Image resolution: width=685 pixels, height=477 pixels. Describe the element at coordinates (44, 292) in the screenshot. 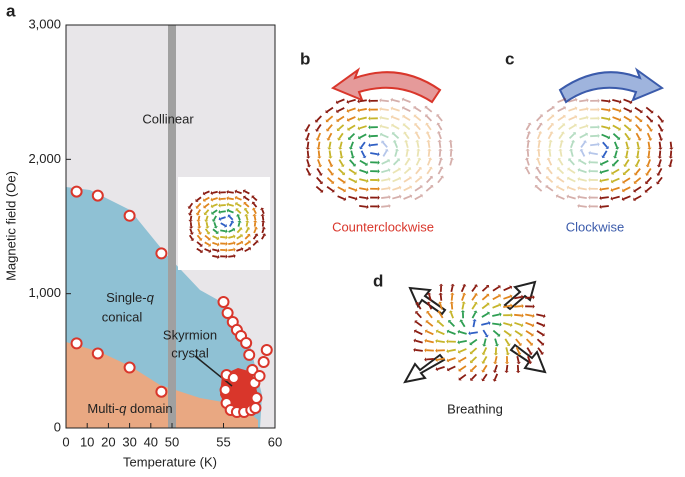

I see `y-tick-label: 1,000` at that location.